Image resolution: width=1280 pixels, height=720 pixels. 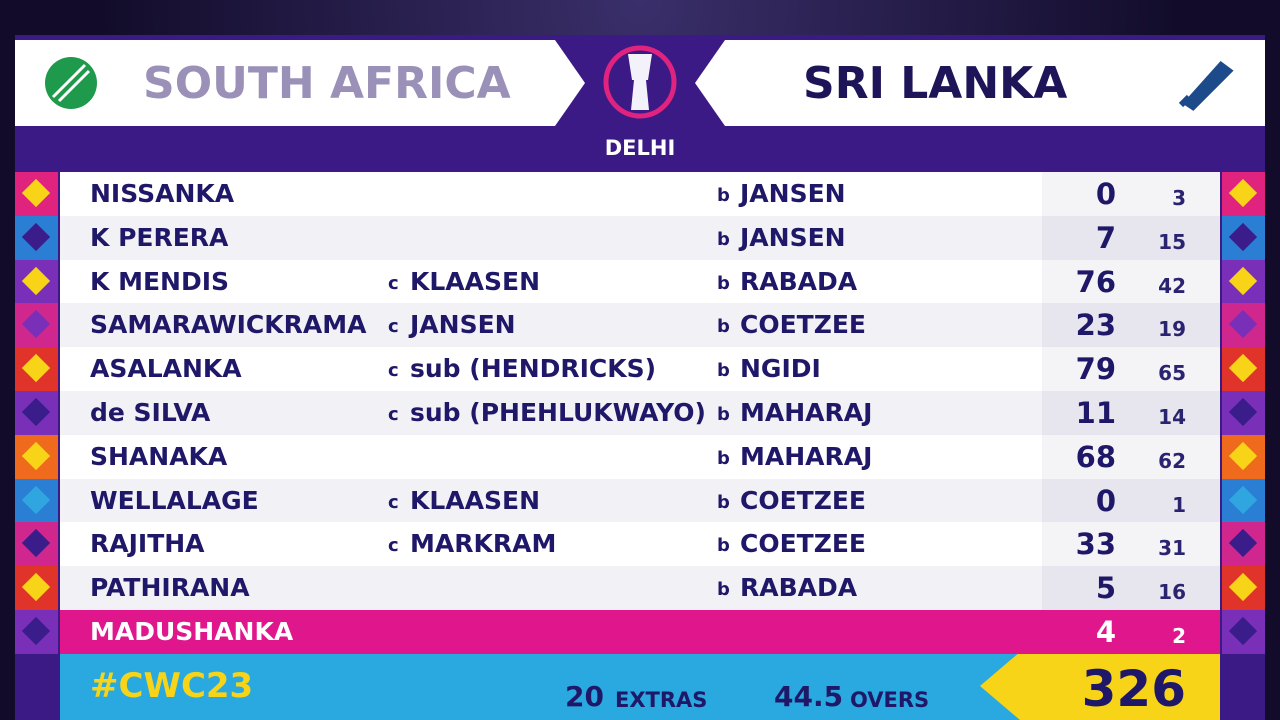 What do you see at coordinates (1172, 285) in the screenshot?
I see `balls: 42` at bounding box center [1172, 285].